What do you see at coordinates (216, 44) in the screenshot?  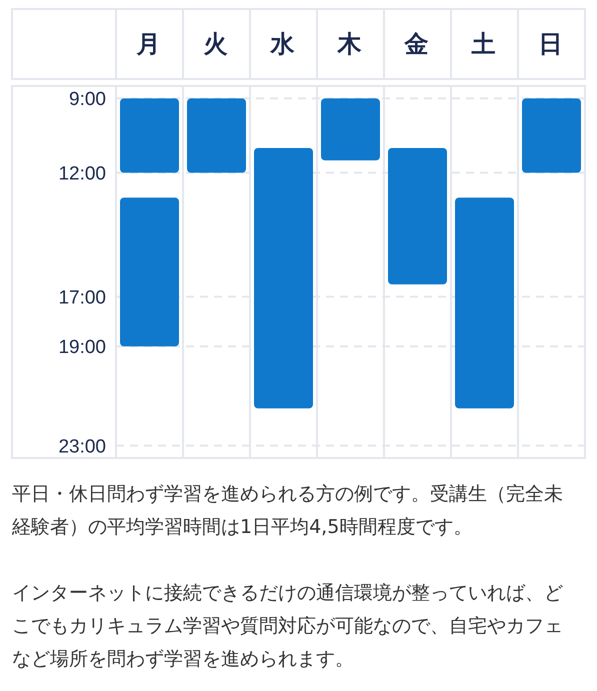 I see `x-tick-label: 火` at bounding box center [216, 44].